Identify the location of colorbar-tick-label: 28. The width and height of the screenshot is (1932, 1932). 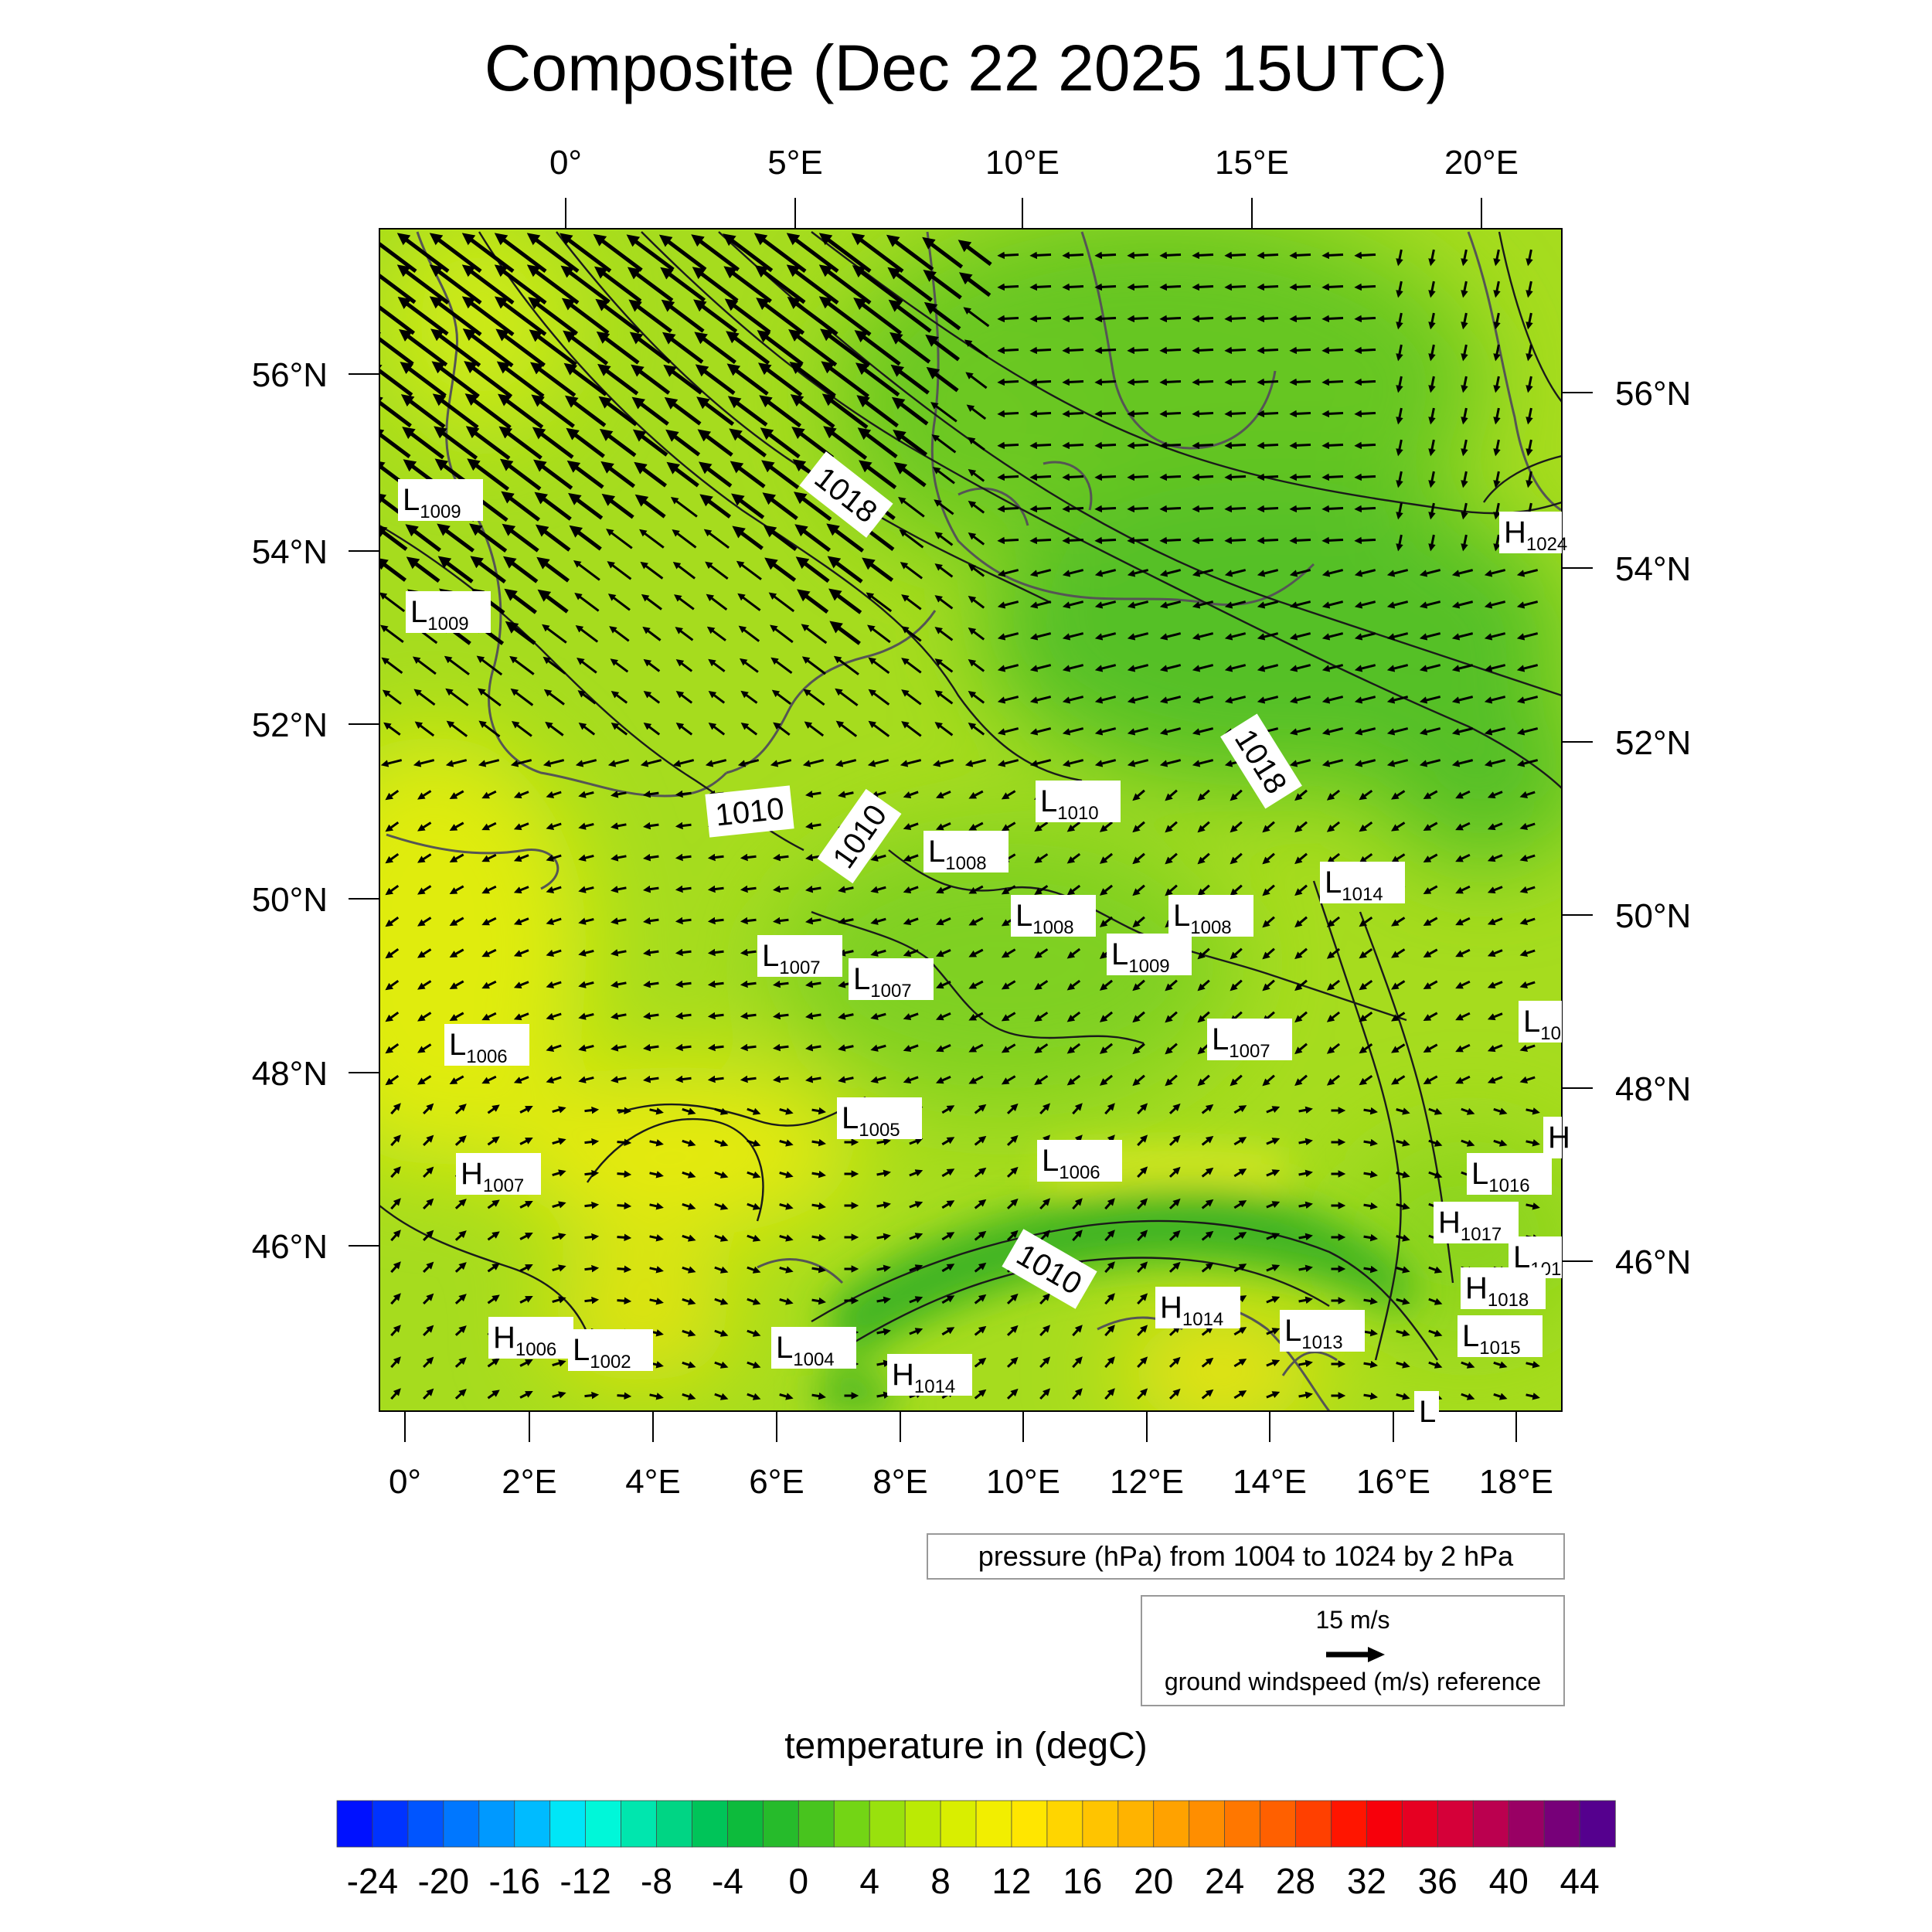
(1296, 1881).